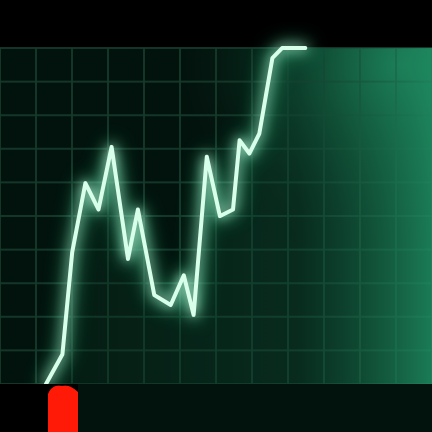  Describe the element at coordinates (255, 408) in the screenshot. I see `bottom-panel-strip` at that location.